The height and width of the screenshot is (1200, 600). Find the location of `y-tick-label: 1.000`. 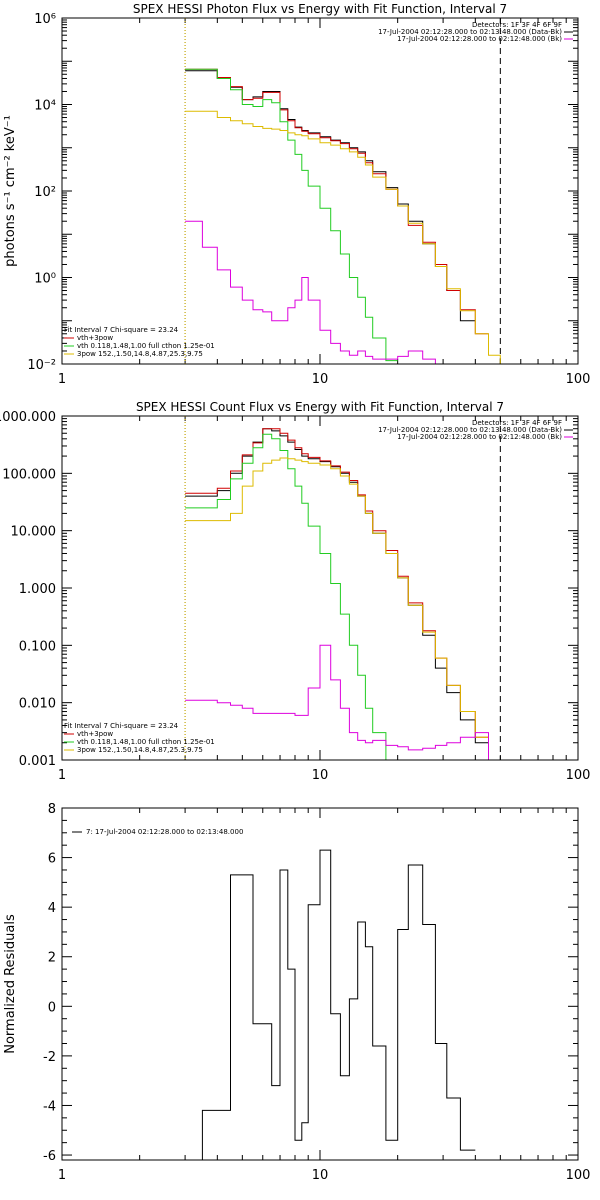

y-tick-label: 1.000 is located at coordinates (37, 589).